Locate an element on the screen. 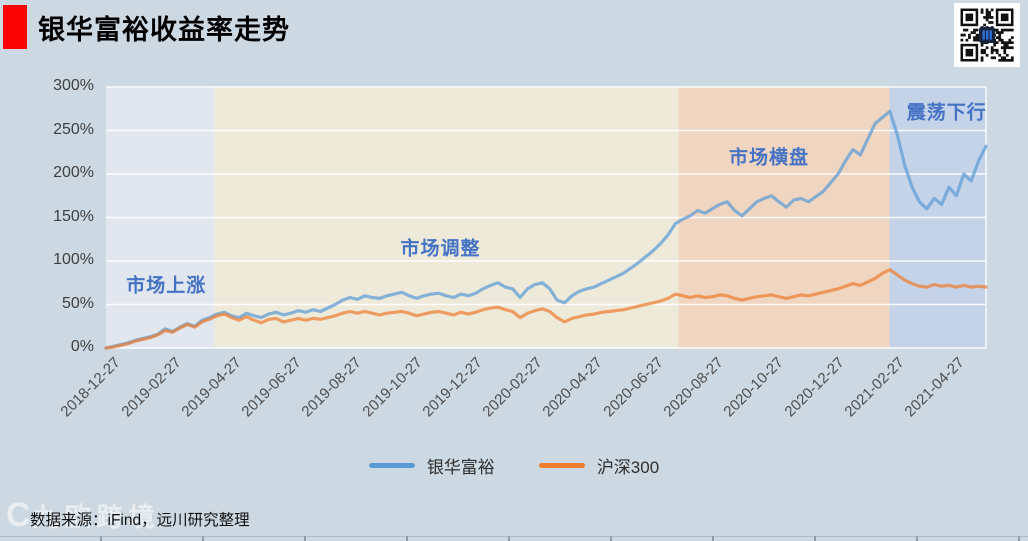  data-source-note: 数据来源：iFind，远川研究整理 is located at coordinates (140, 520).